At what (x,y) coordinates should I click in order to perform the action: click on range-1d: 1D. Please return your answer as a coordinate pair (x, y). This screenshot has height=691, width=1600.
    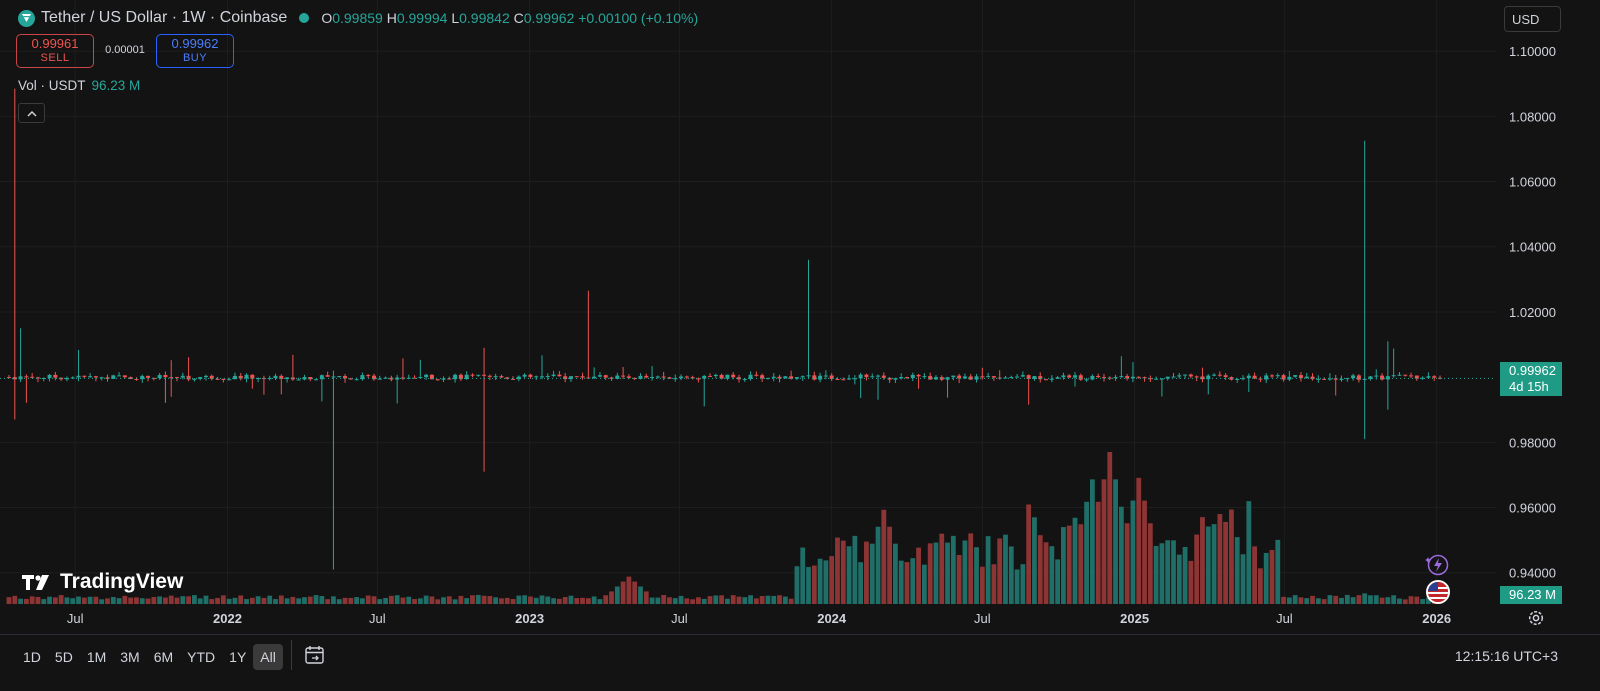
    Looking at the image, I should click on (32, 657).